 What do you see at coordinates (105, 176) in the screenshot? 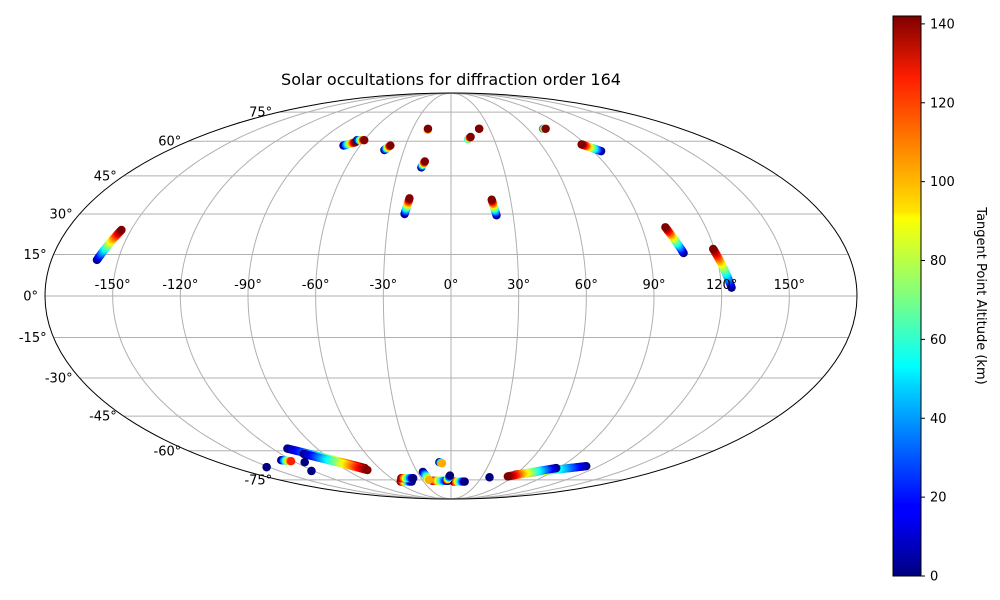
I see `y-tick-label: 45°` at bounding box center [105, 176].